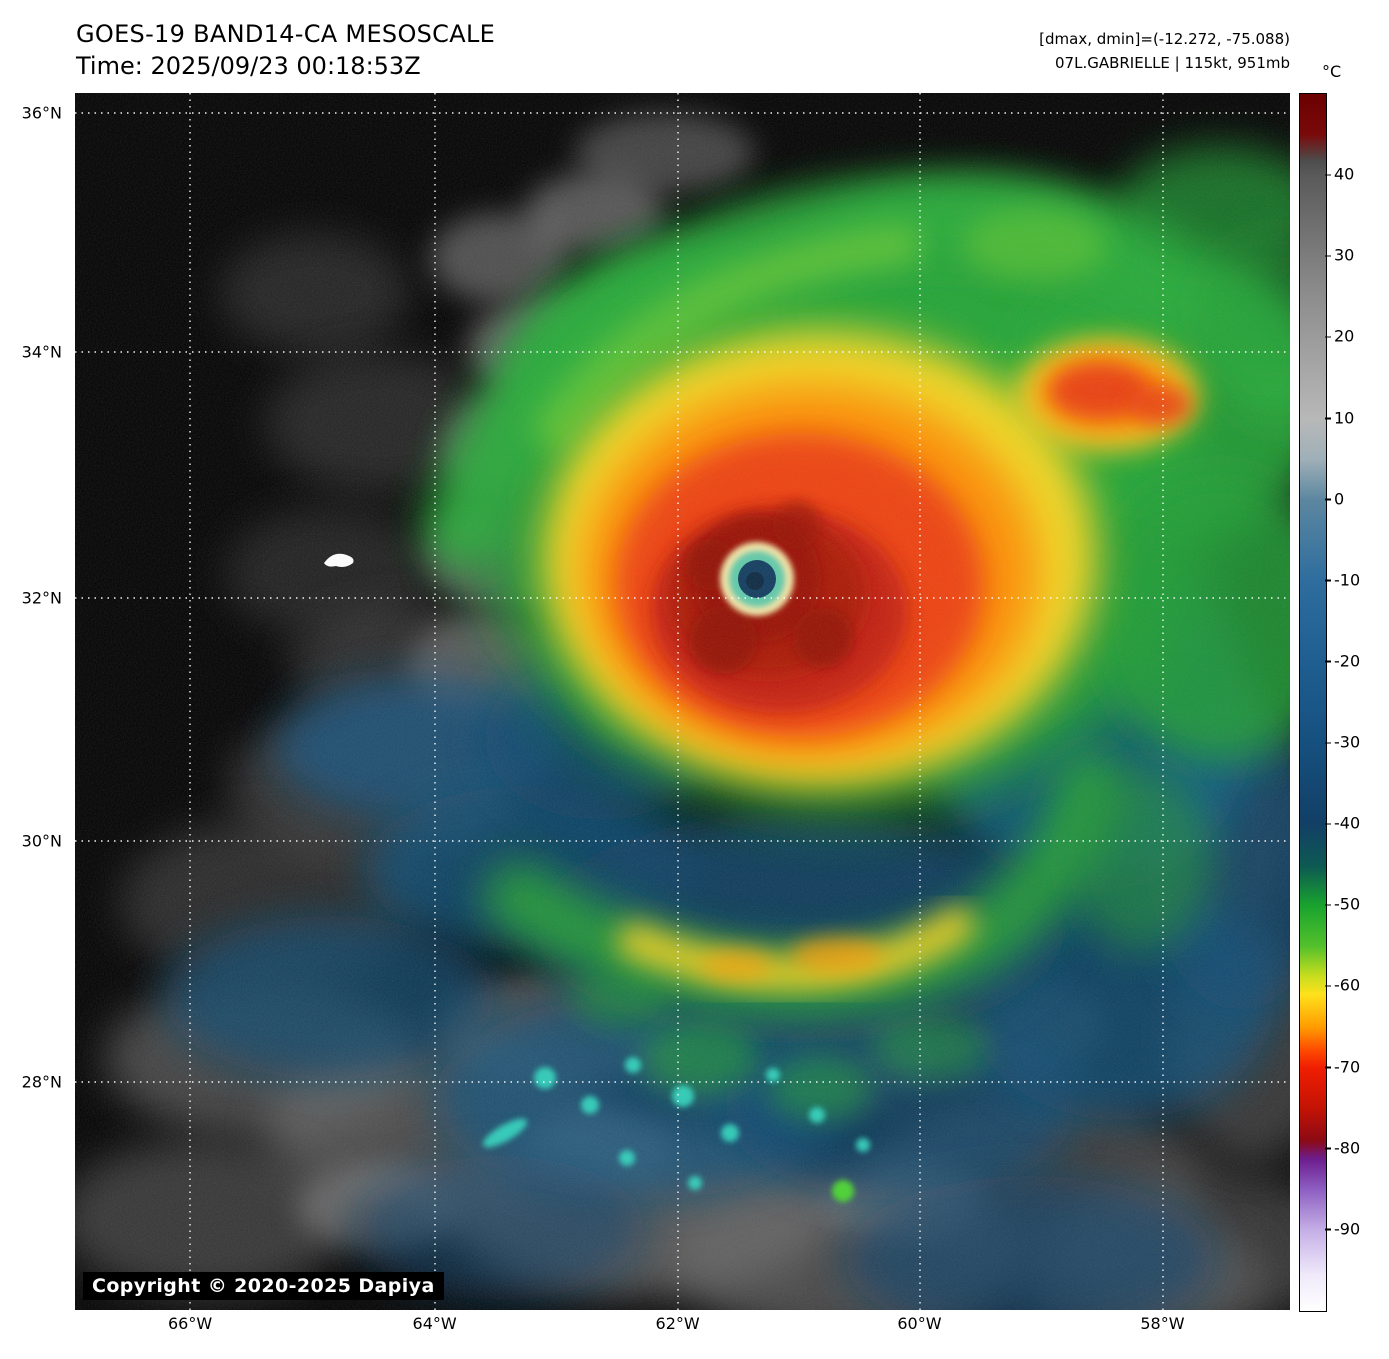 This screenshot has height=1359, width=1389. Describe the element at coordinates (1339, 174) in the screenshot. I see `colorbar-tick: 40` at that location.